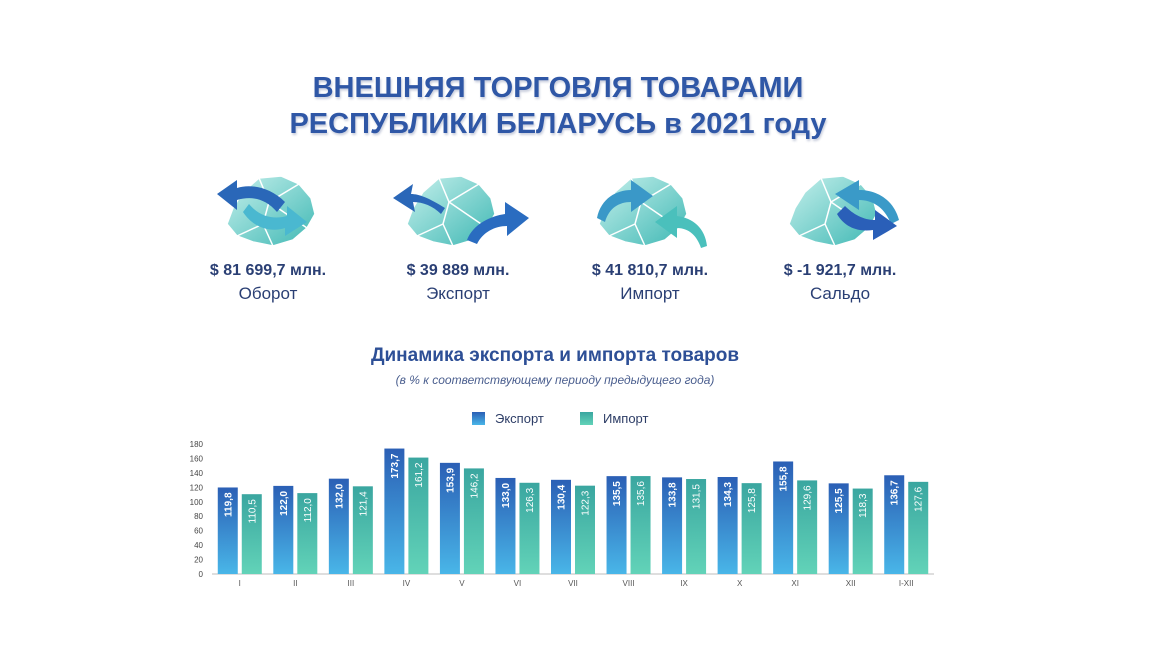 The image size is (1152, 648). I want to click on map-balance-arrows-icon, so click(843, 211).